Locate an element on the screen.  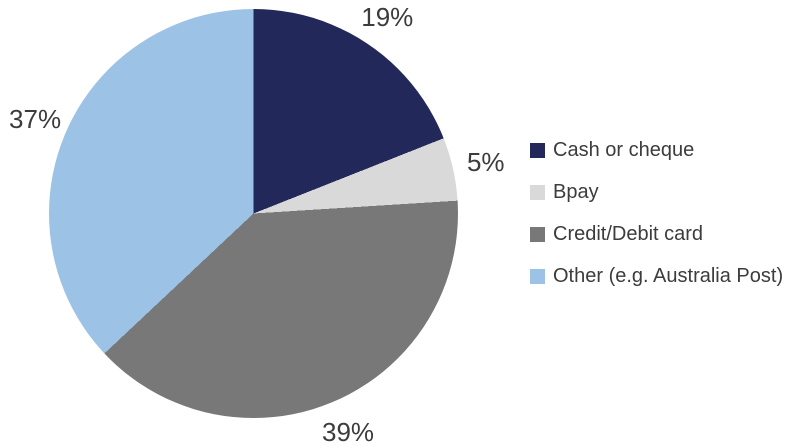
slice-label: 5% is located at coordinates (485, 161).